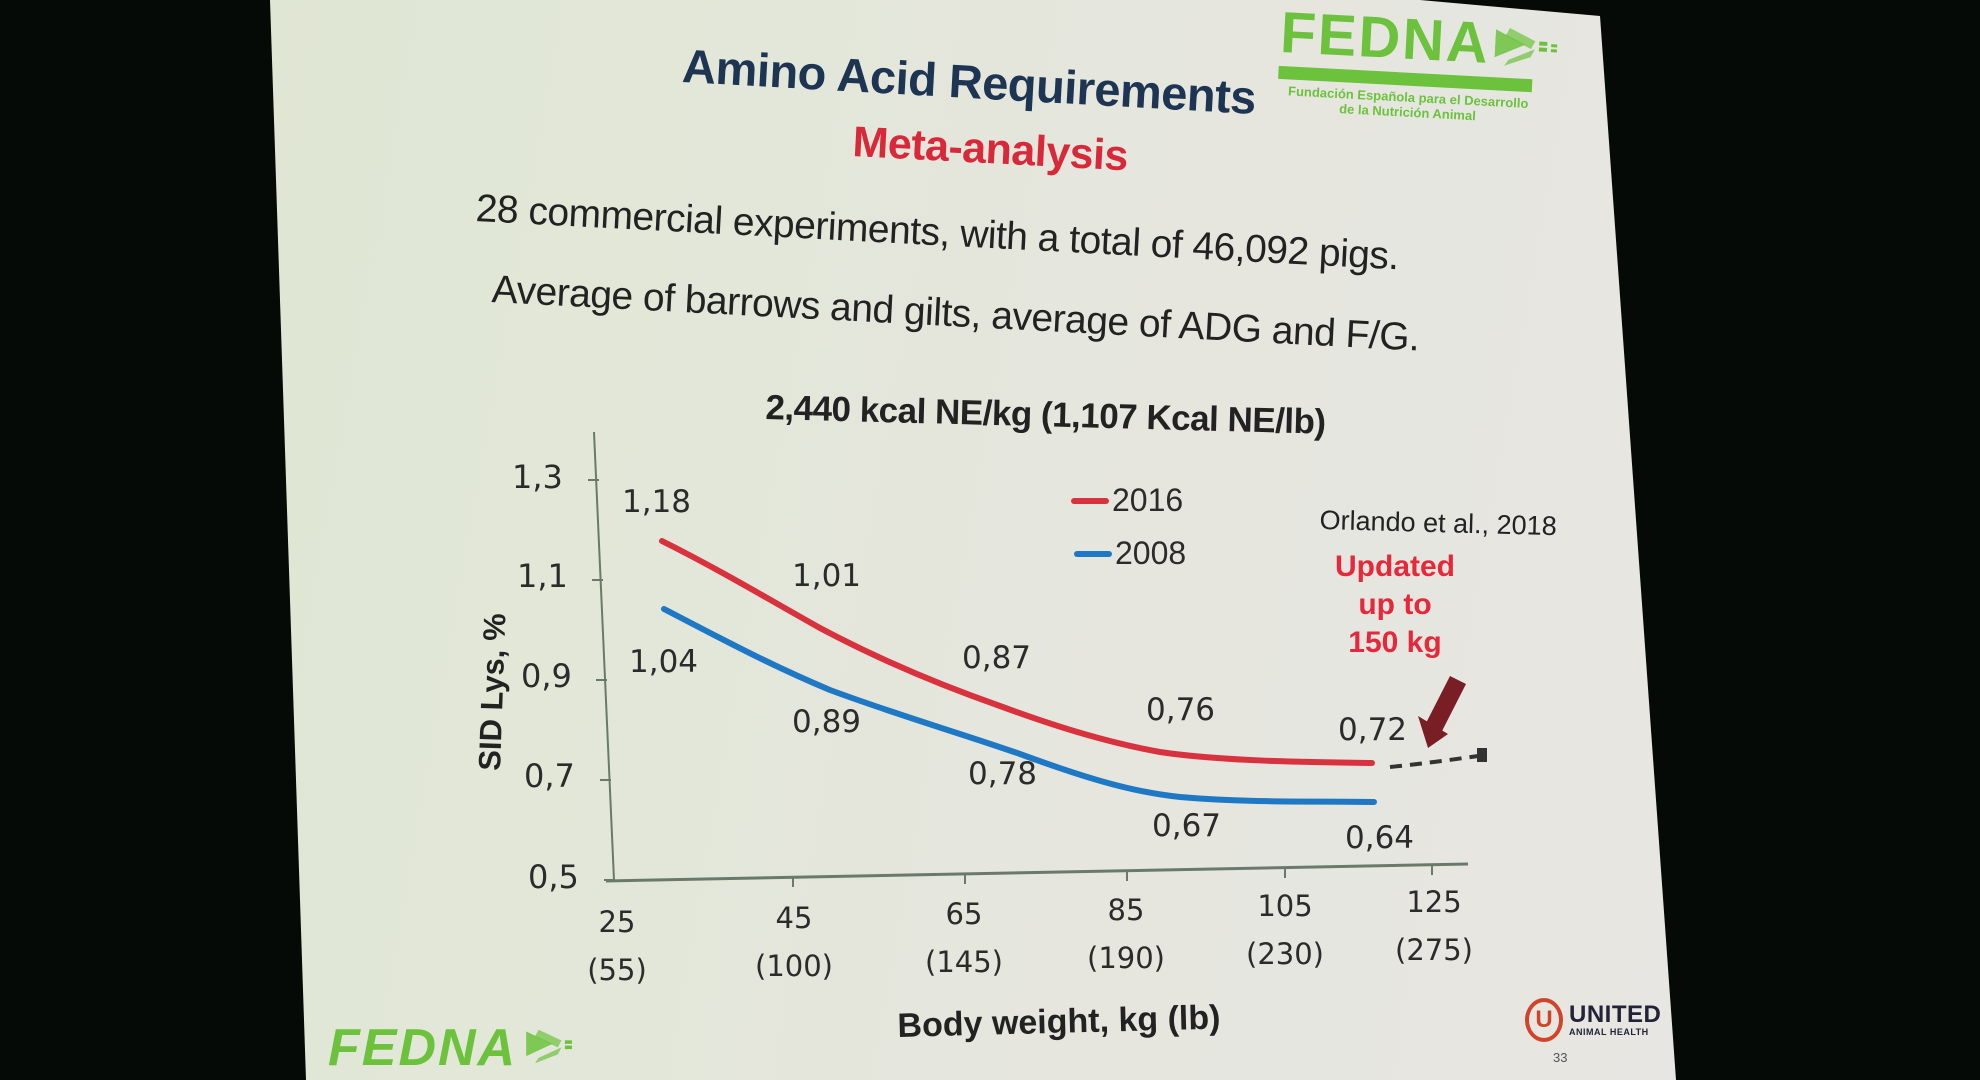  What do you see at coordinates (1285, 930) in the screenshot?
I see `x-tick-label: 105 (230)` at bounding box center [1285, 930].